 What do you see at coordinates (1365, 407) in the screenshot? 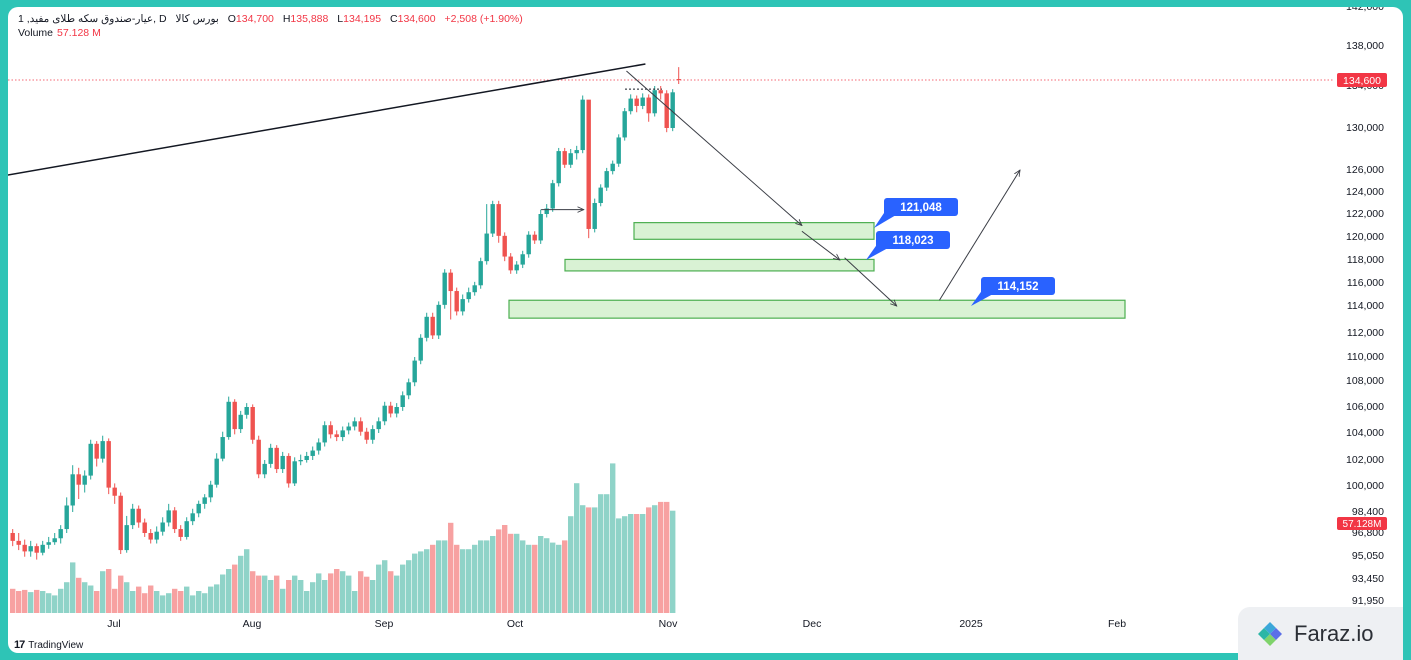
I see `price-tick-label: 106,000` at bounding box center [1365, 407].